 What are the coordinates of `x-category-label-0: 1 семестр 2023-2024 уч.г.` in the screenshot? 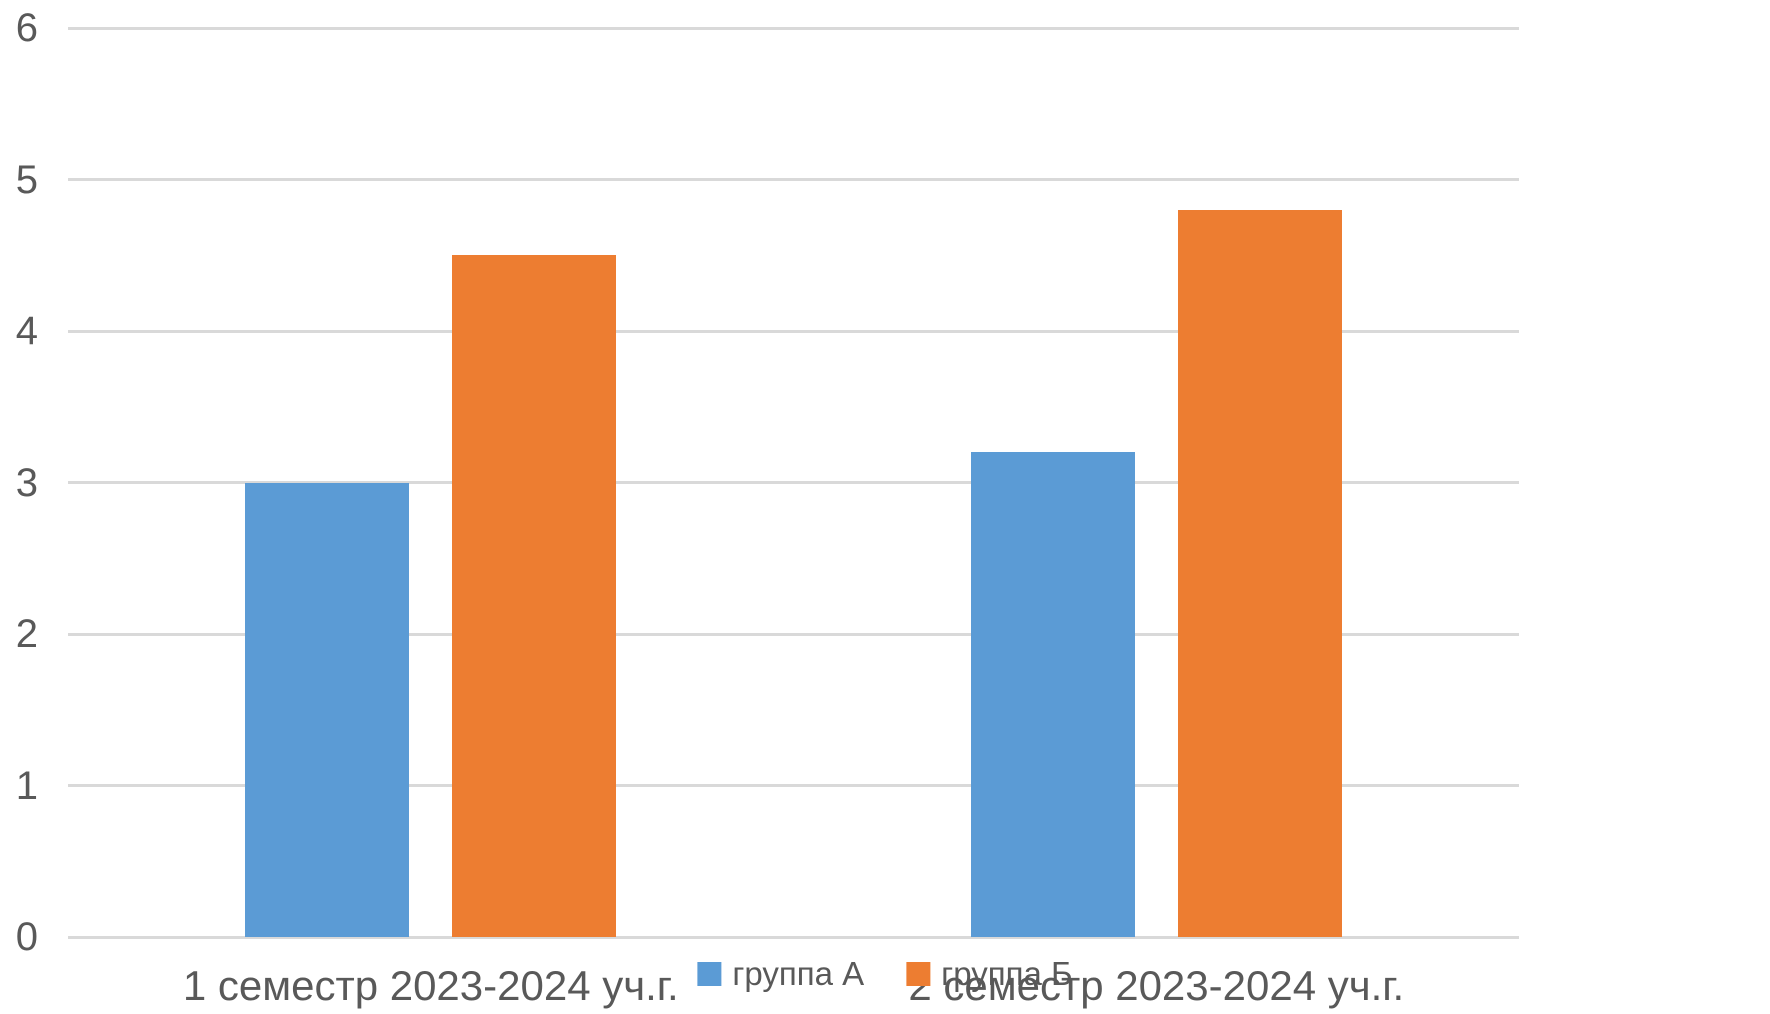 It's located at (430, 985).